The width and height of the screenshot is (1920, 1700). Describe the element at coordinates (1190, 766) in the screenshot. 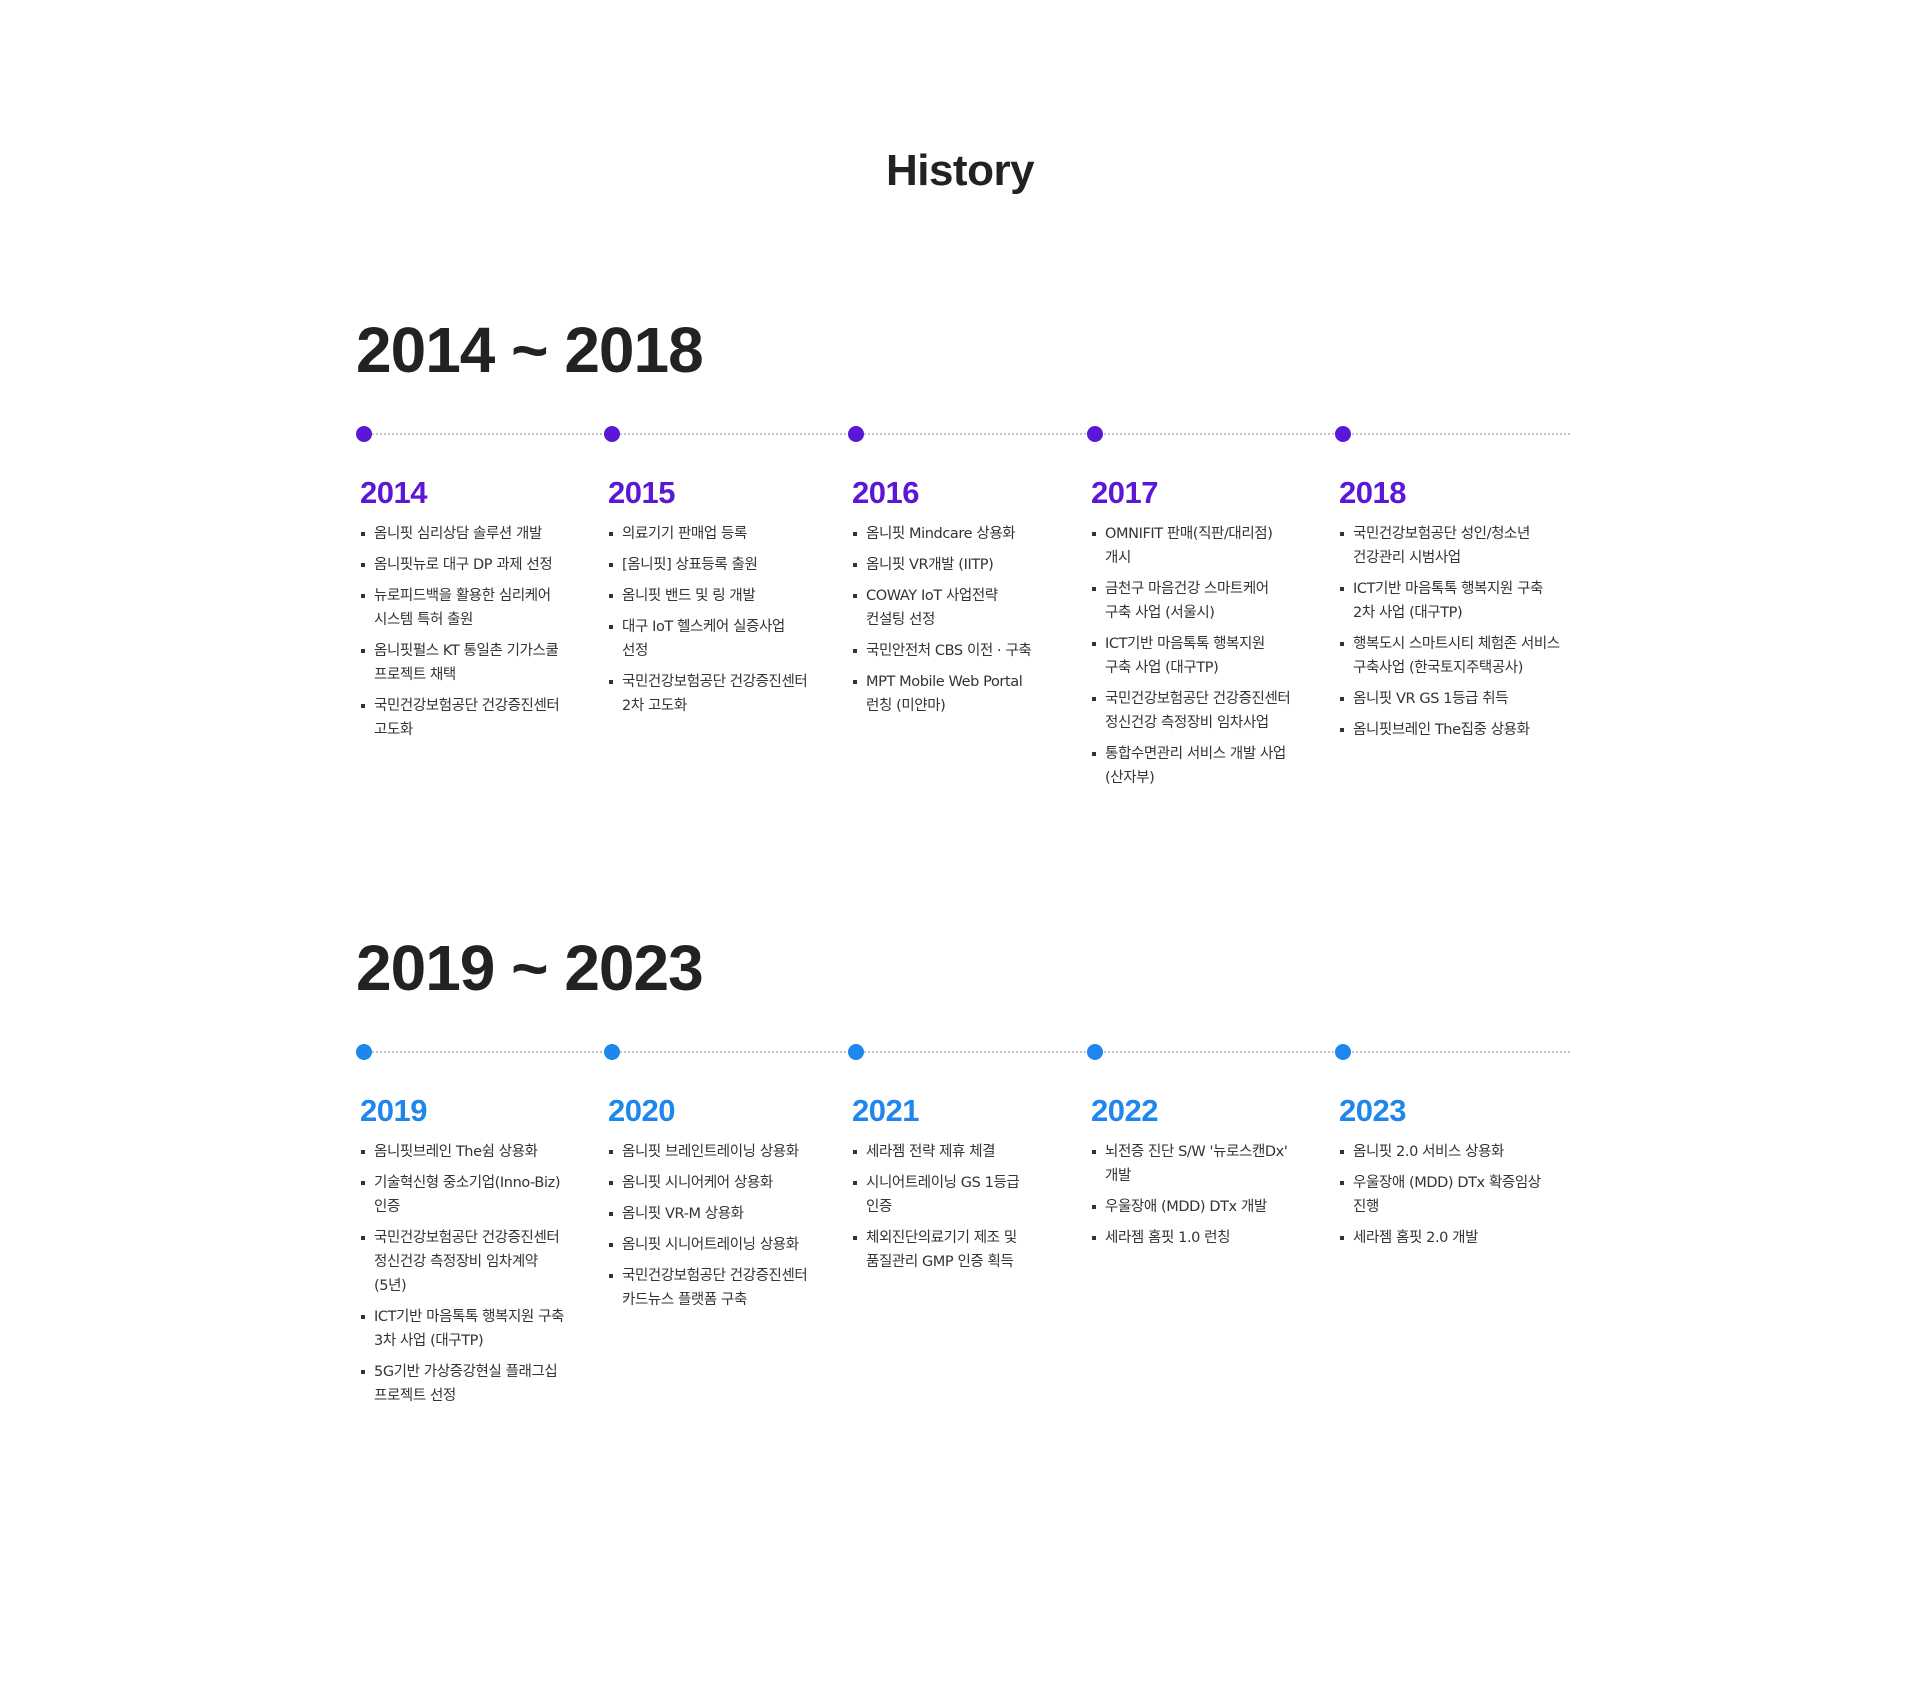

I see `history-item: 통합수면관리 서비스 개발 사업 (산자부)` at that location.